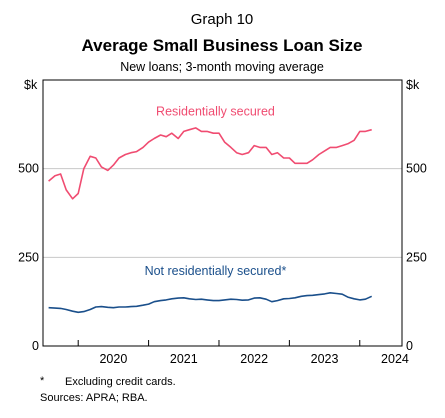  What do you see at coordinates (28, 257) in the screenshot?
I see `y-tick-label-left: 250` at bounding box center [28, 257].